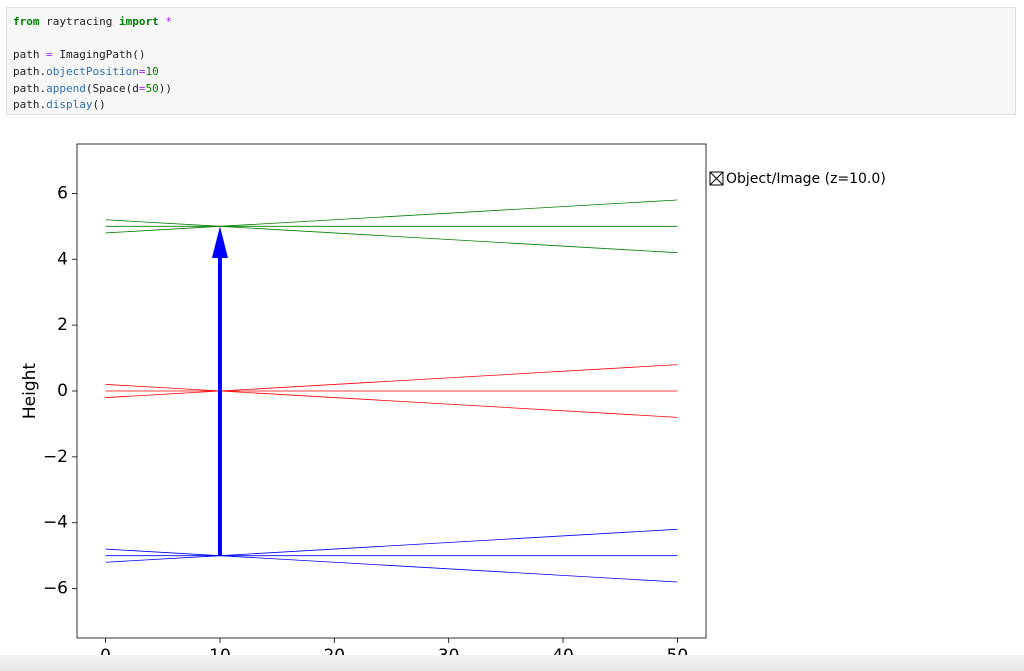 This screenshot has width=1024, height=671. Describe the element at coordinates (152, 72) in the screenshot. I see `code-token: 10` at that location.